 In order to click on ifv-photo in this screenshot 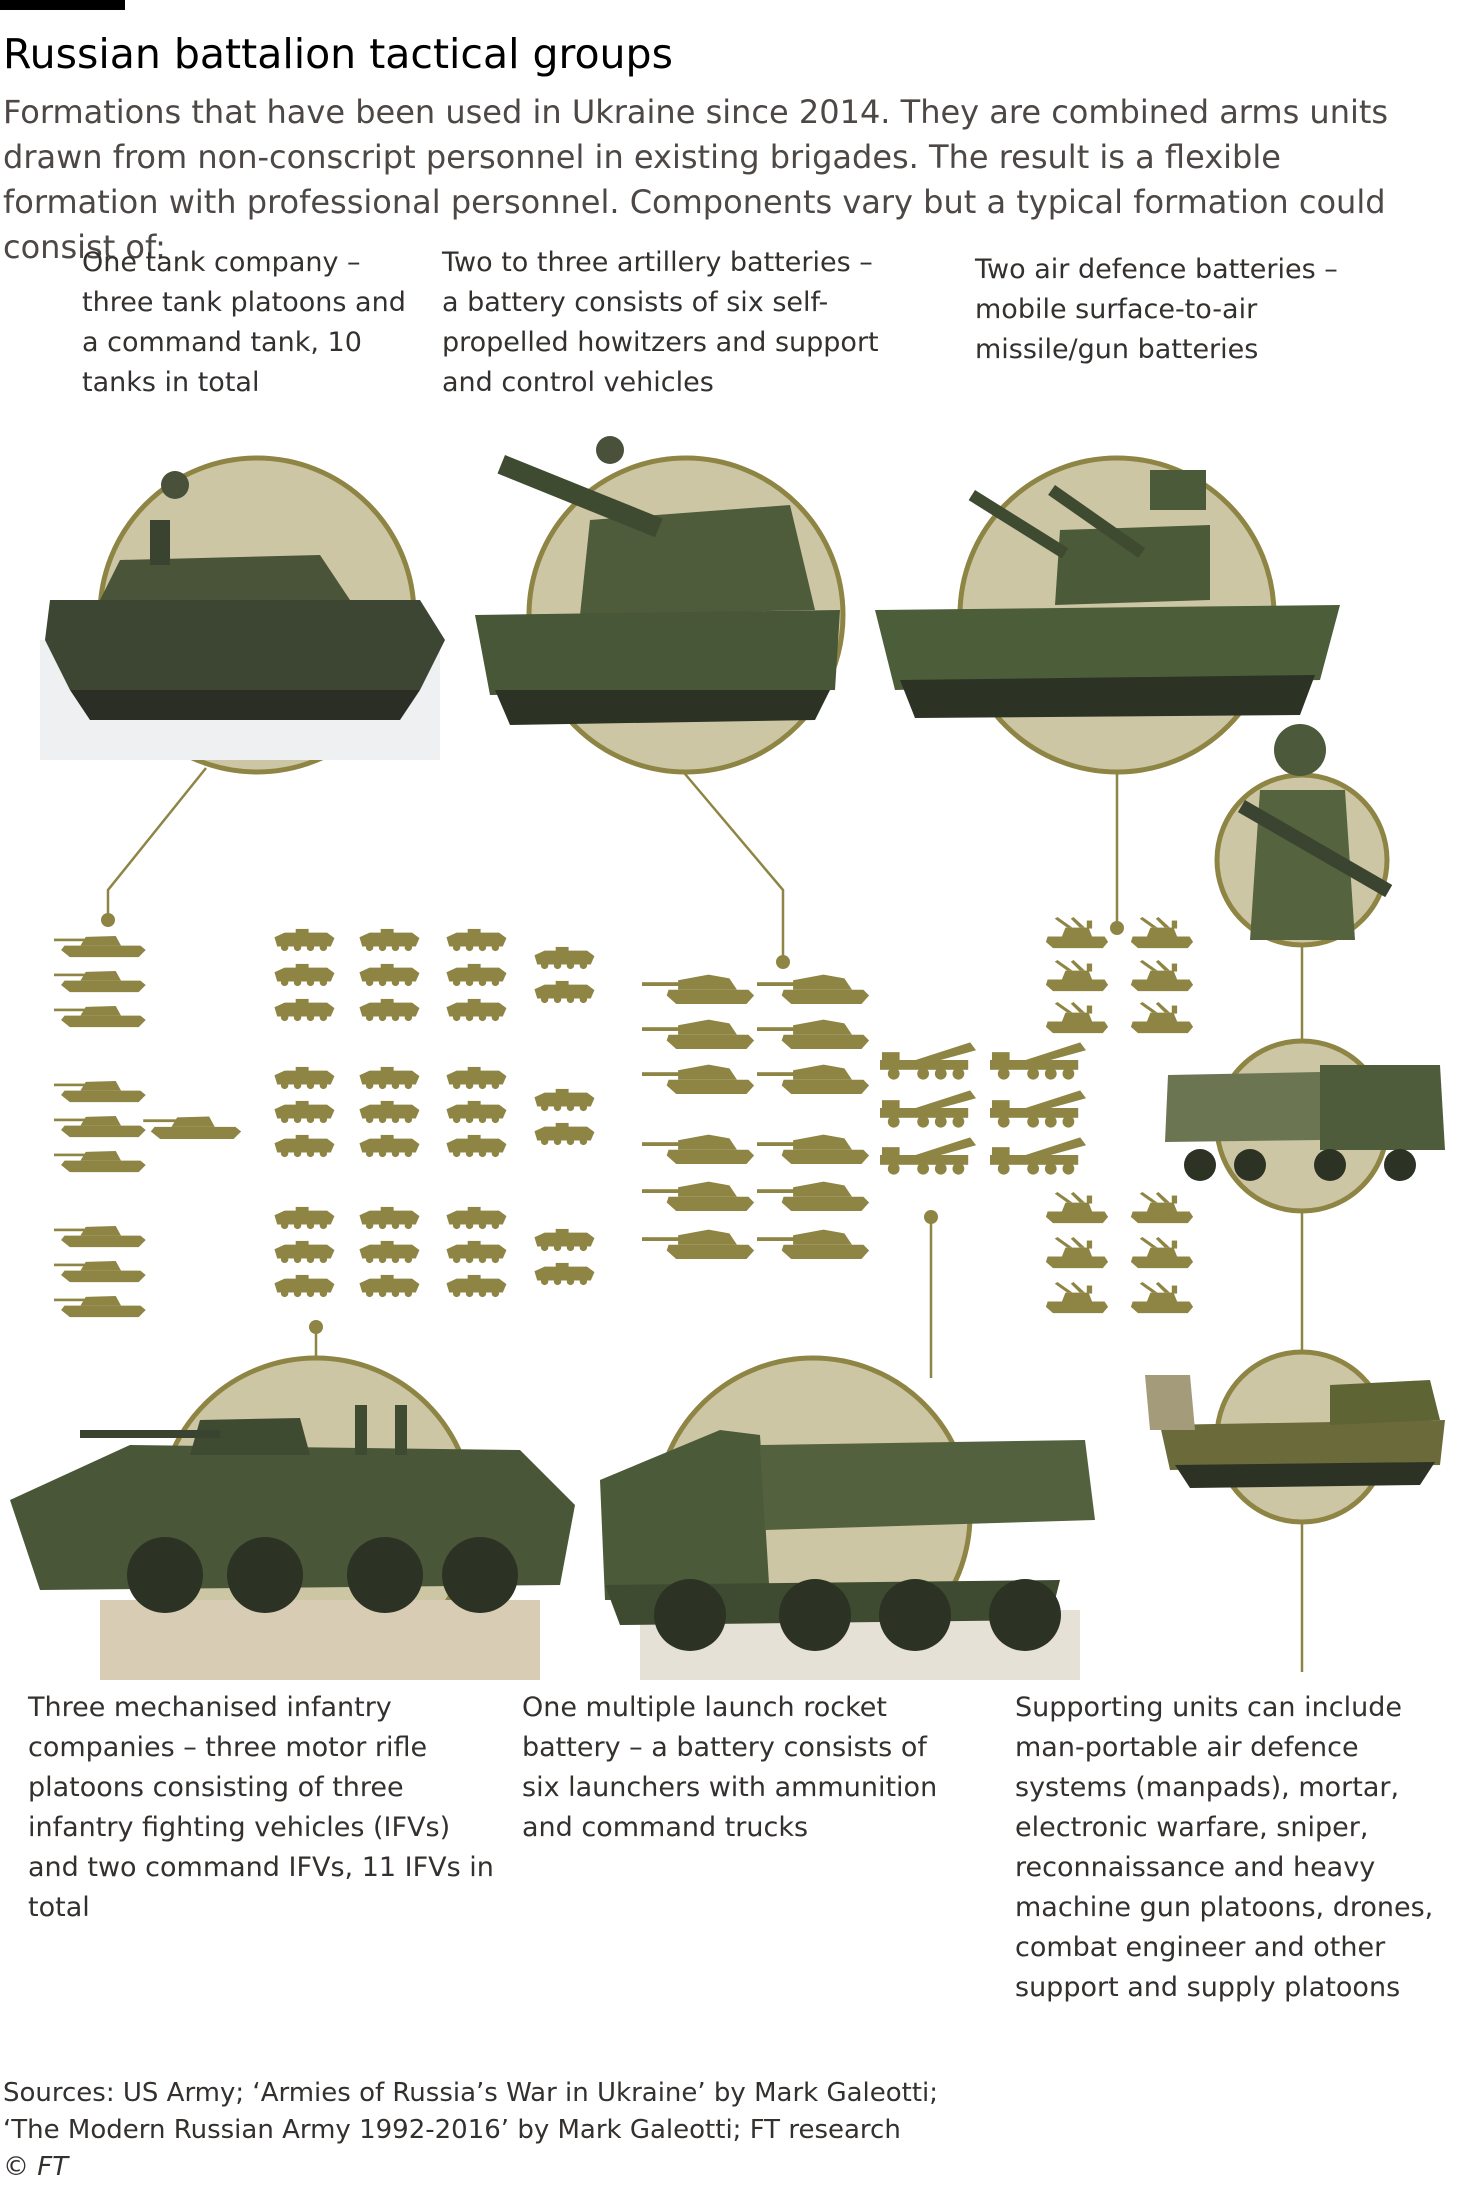, I will do `click(292, 1517)`.